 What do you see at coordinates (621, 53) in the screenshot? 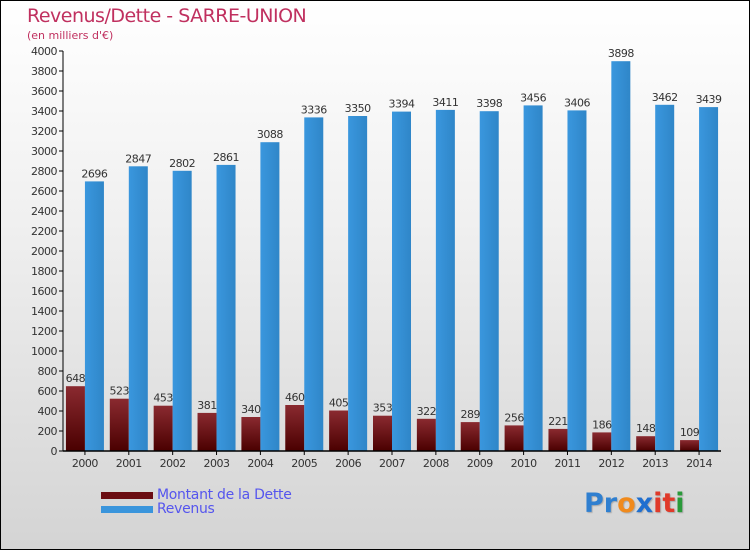
I see `data-label-revenus: 3898` at bounding box center [621, 53].